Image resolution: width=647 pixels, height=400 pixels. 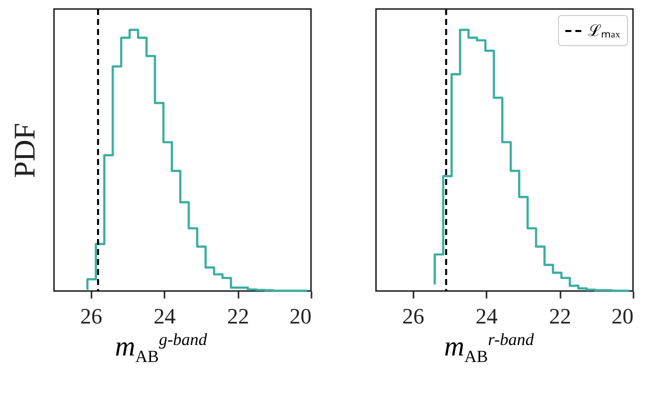 I want to click on y-axis-title: PDF, so click(x=25, y=150).